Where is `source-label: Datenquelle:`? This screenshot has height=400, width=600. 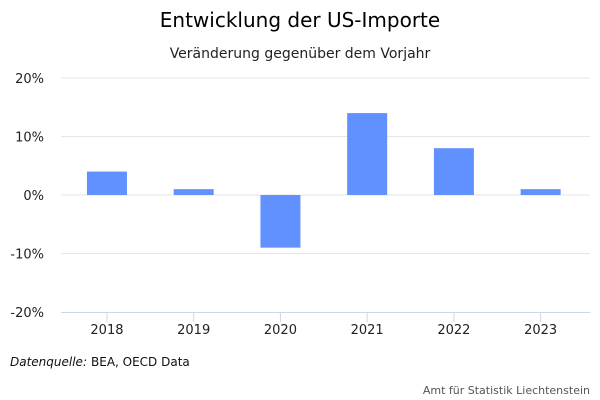
source-label: Datenquelle: is located at coordinates (48, 362).